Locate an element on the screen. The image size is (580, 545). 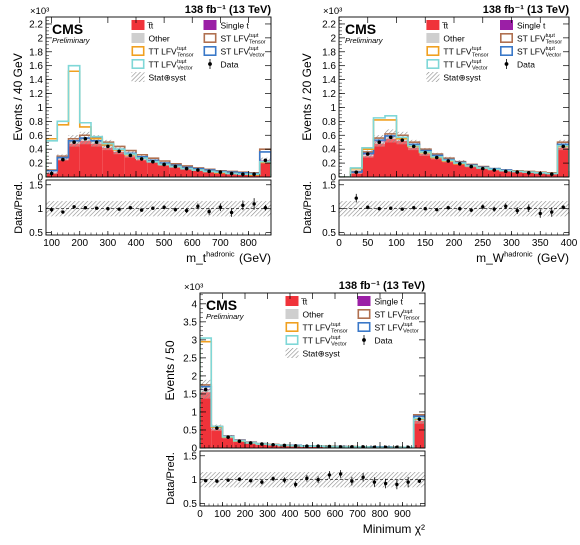
legend-other: Other is located at coordinates (150, 38).